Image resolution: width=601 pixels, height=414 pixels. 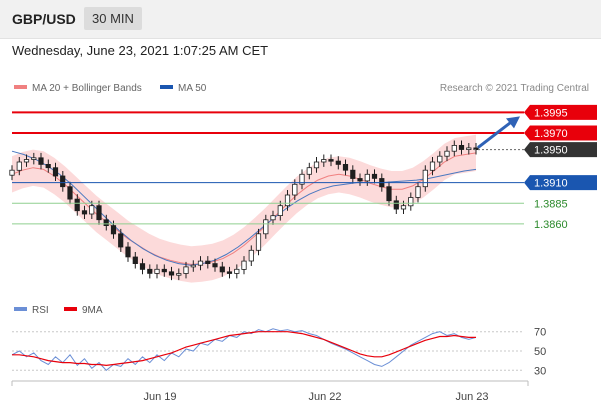 What do you see at coordinates (324, 397) in the screenshot?
I see `x-tick-label: Jun 22` at bounding box center [324, 397].